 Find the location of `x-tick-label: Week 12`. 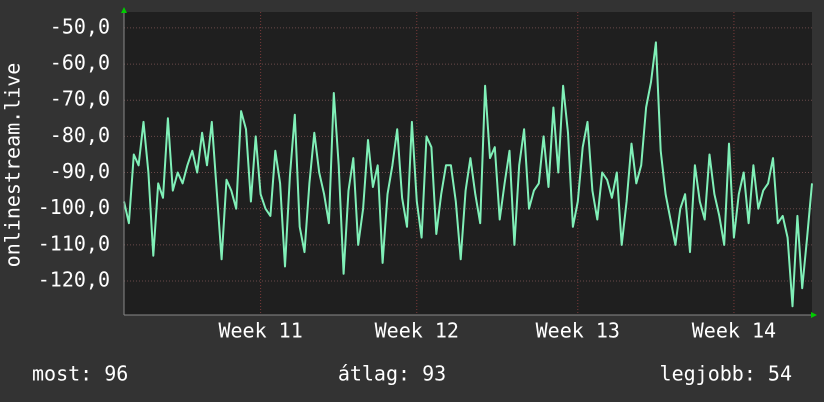

x-tick-label: Week 12 is located at coordinates (417, 331).